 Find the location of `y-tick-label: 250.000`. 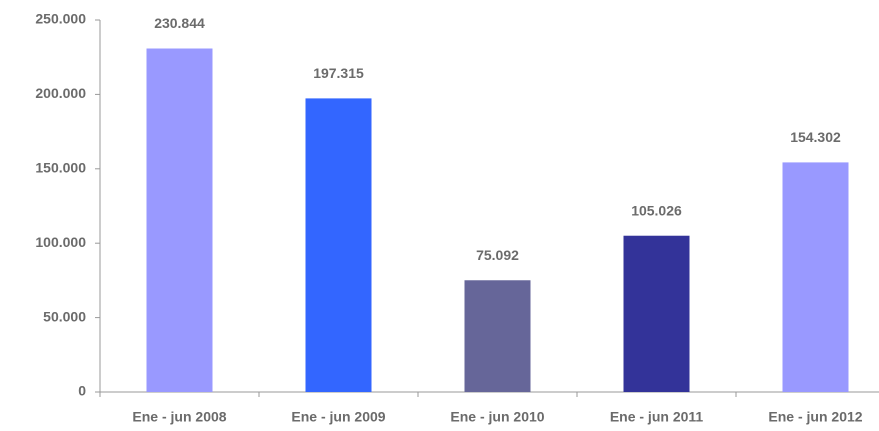

y-tick-label: 250.000 is located at coordinates (60, 19).